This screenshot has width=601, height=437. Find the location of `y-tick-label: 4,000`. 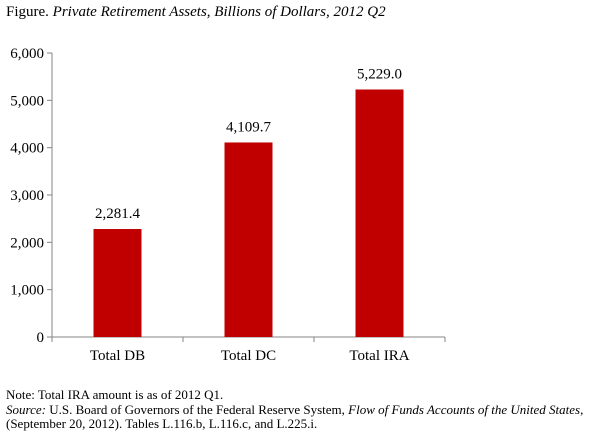

y-tick-label: 4,000 is located at coordinates (27, 149).